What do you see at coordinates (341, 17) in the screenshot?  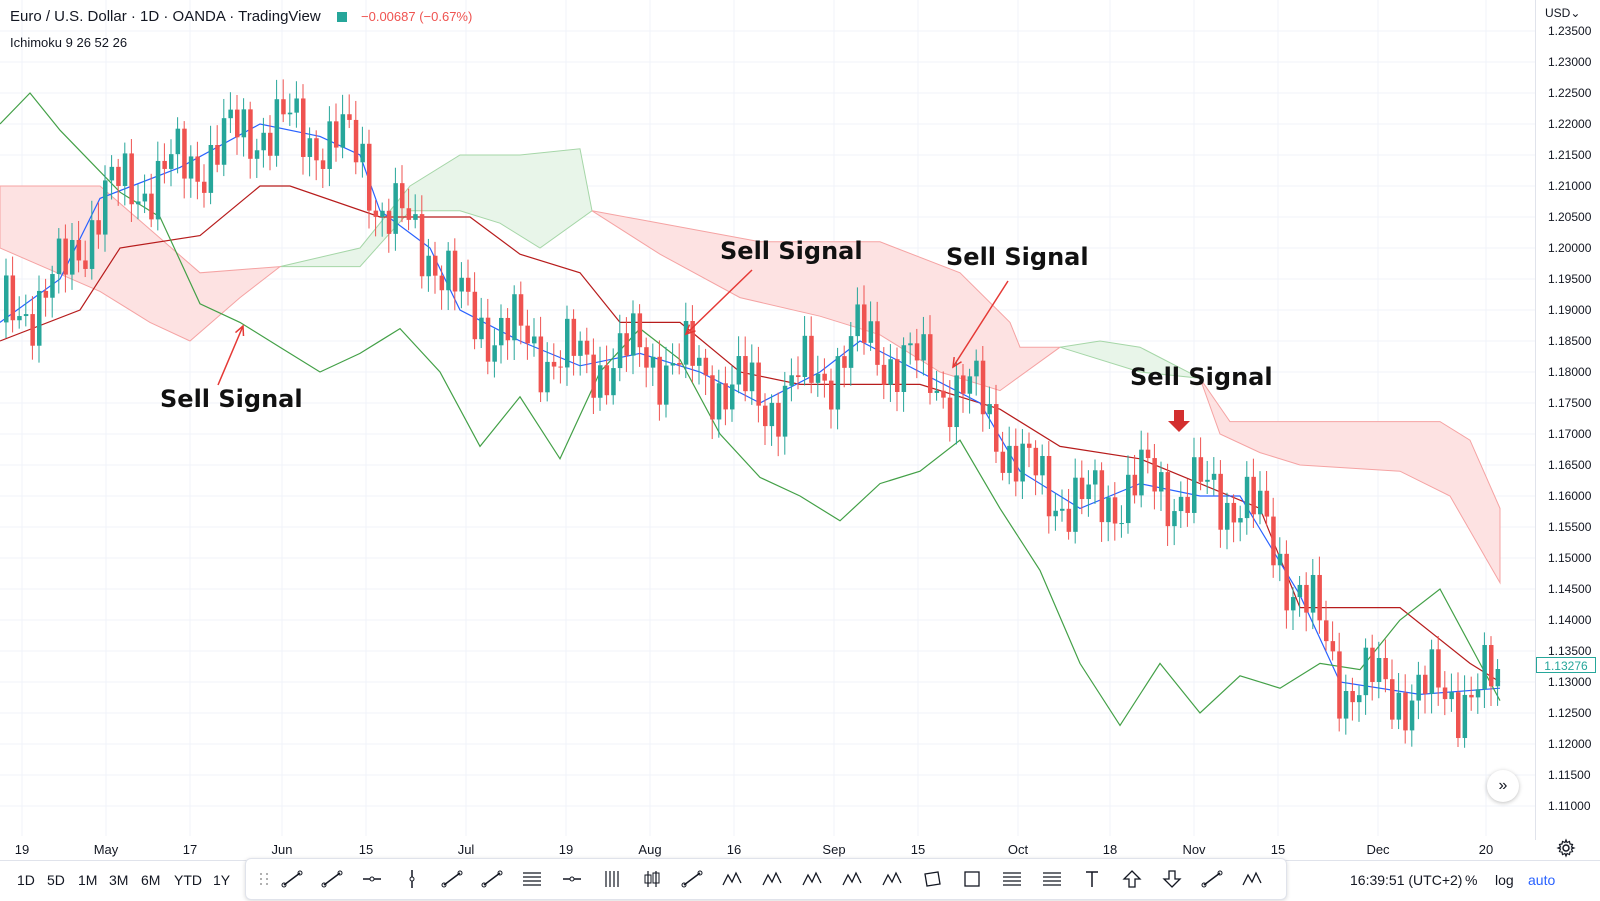 I see `market-status-icon` at bounding box center [341, 17].